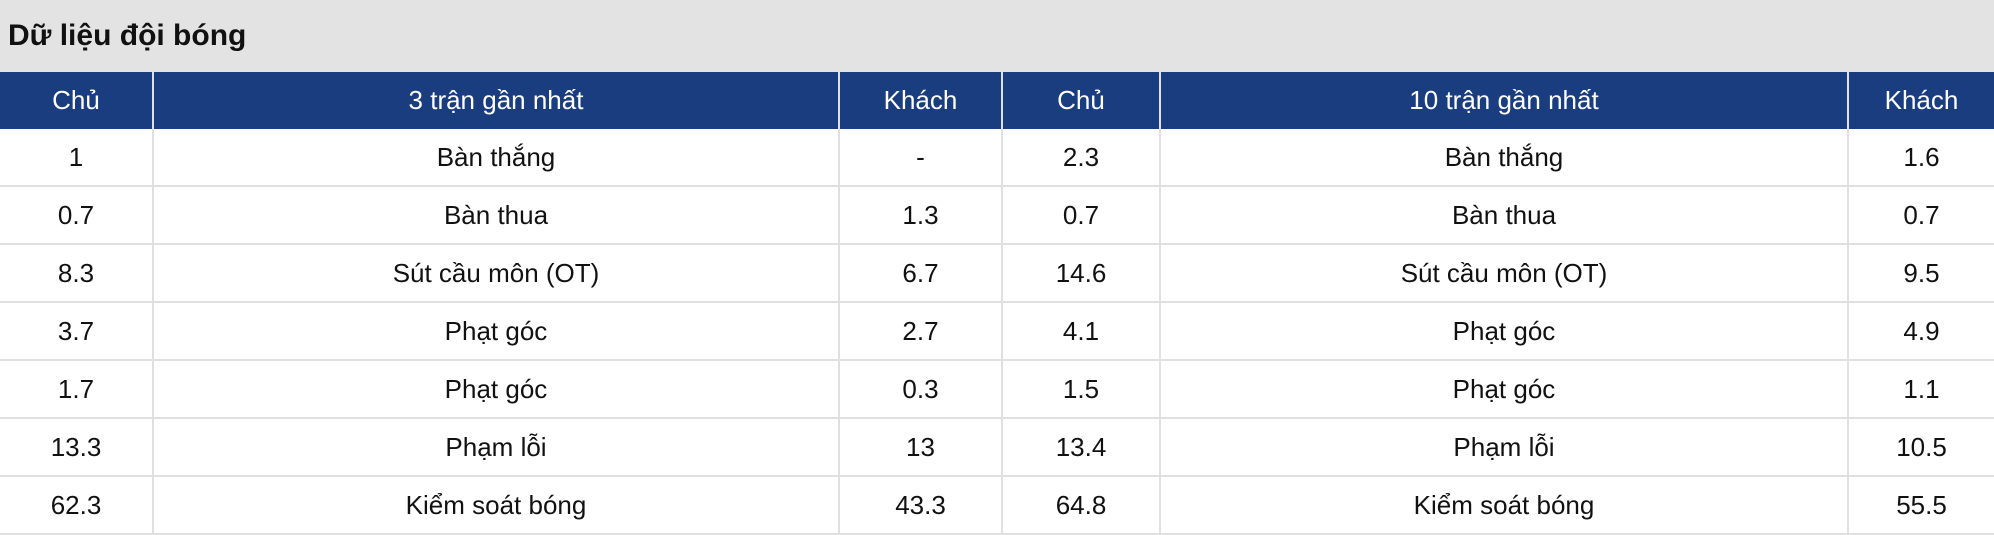 The height and width of the screenshot is (535, 1994). I want to click on column-header-away-10: Khách, so click(1920, 100).